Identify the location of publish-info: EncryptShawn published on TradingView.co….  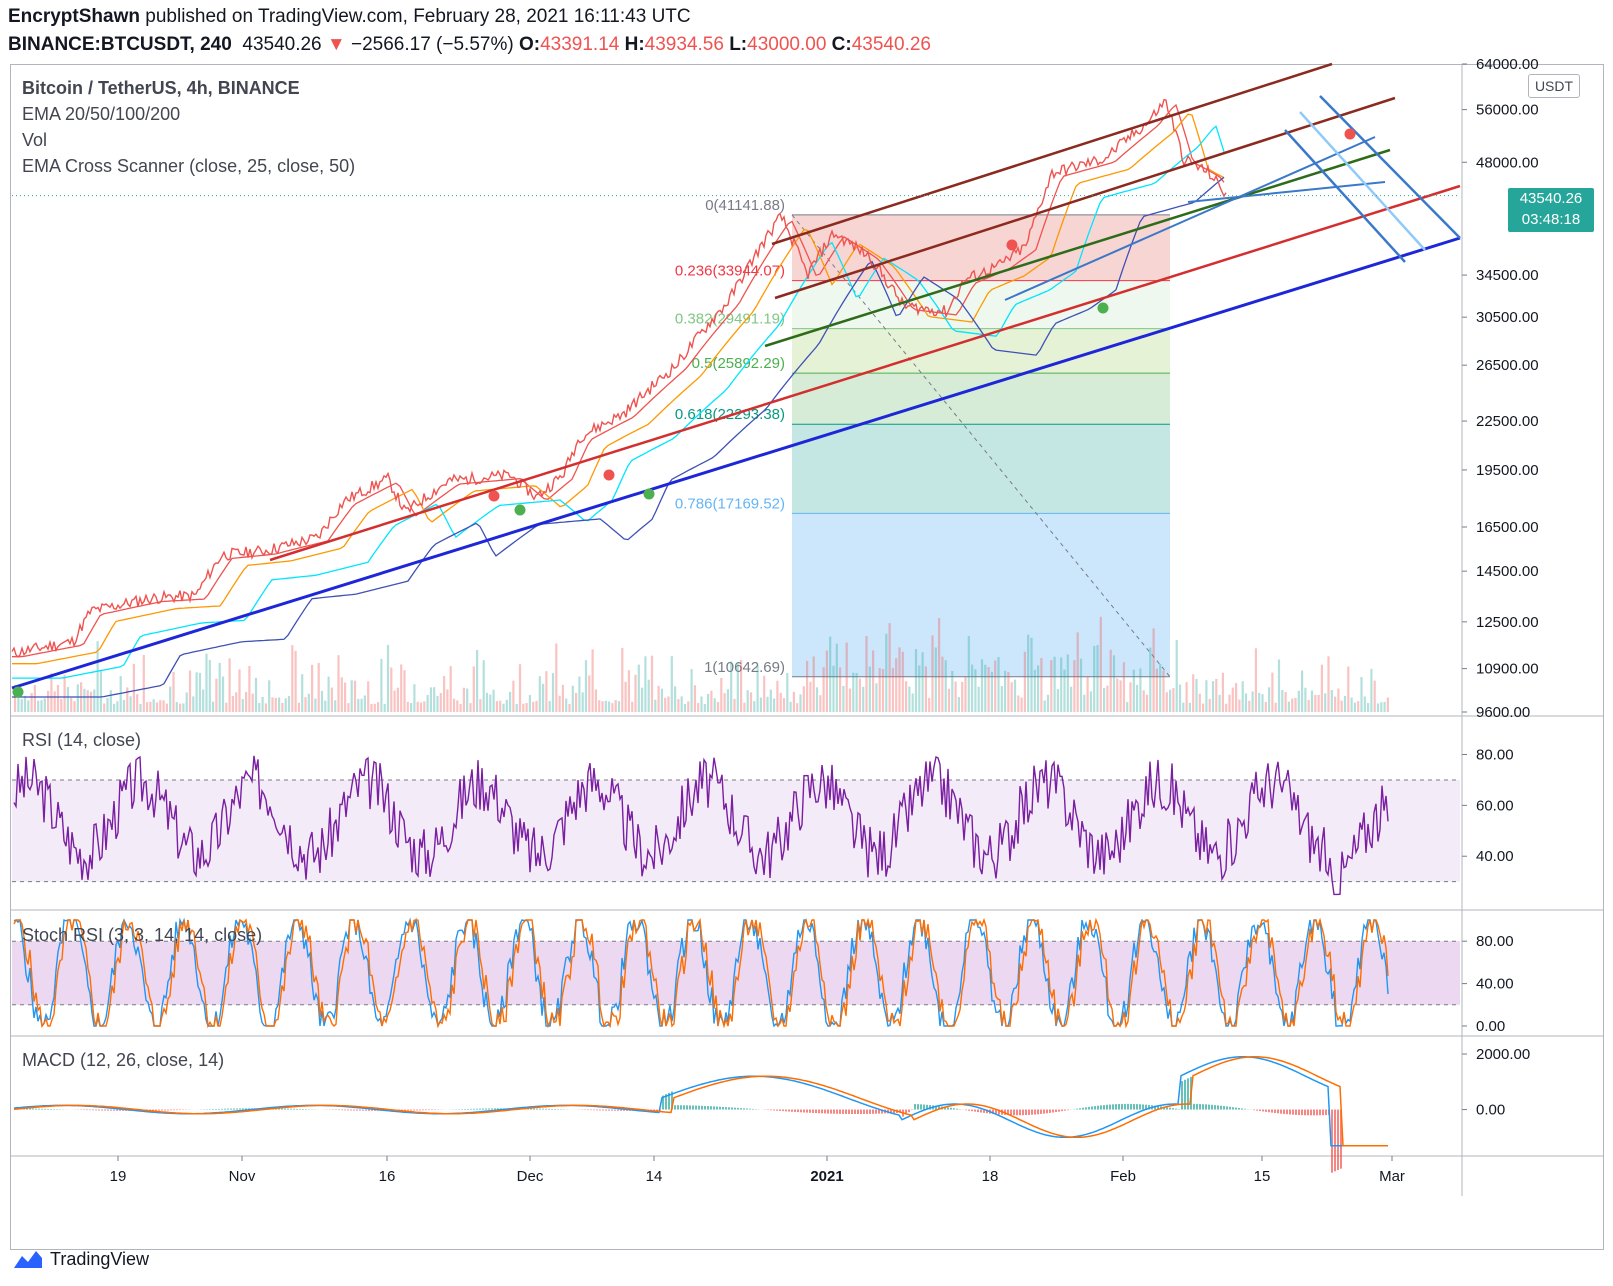
(349, 17).